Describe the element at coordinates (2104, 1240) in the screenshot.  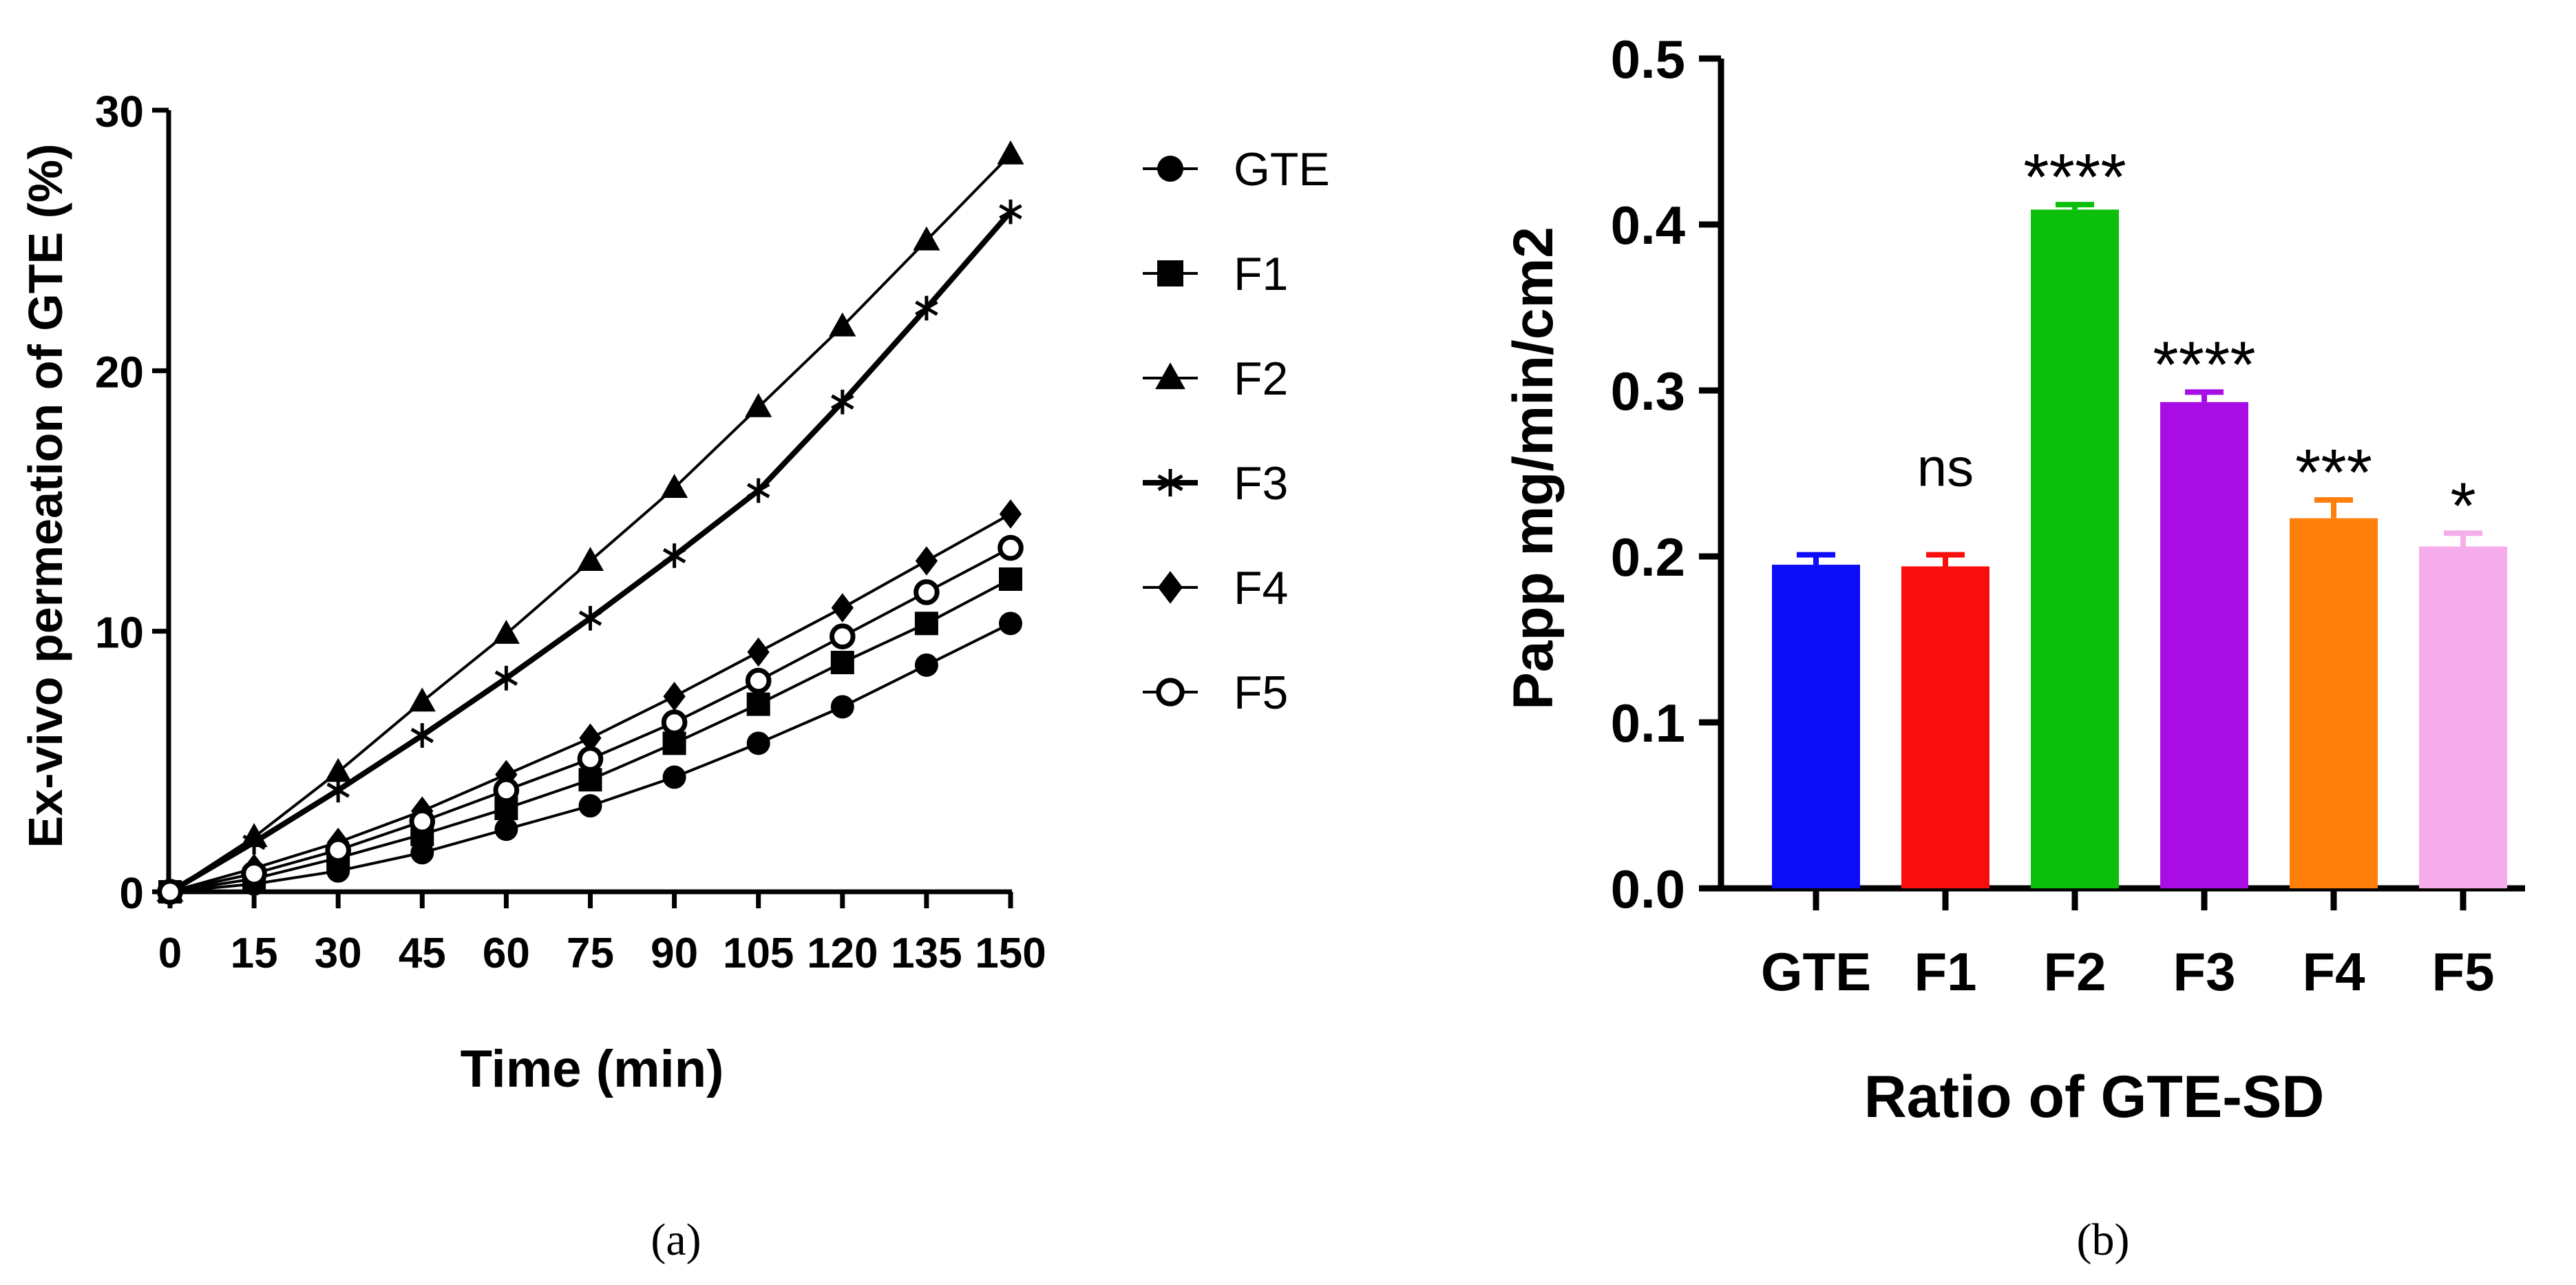
I see `panel-b-caption: (b)` at that location.